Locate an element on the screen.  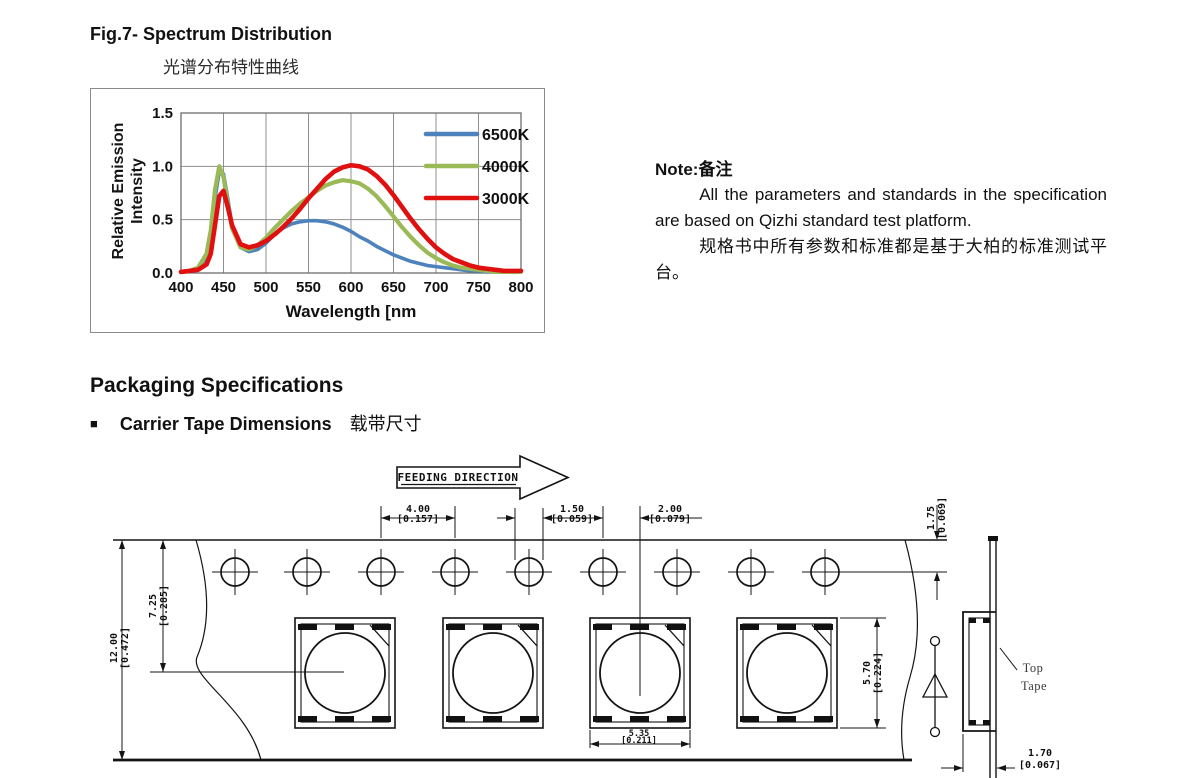
dim-tape-thickness-inch: [0.067] is located at coordinates (1040, 765).